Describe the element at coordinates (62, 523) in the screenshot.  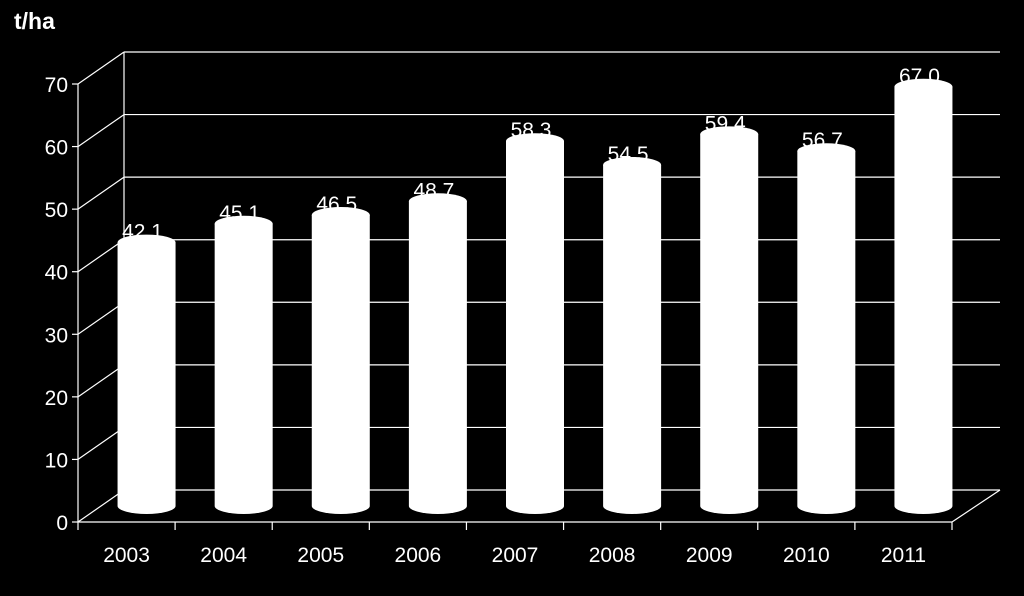
I see `y-tick-label: 0` at that location.